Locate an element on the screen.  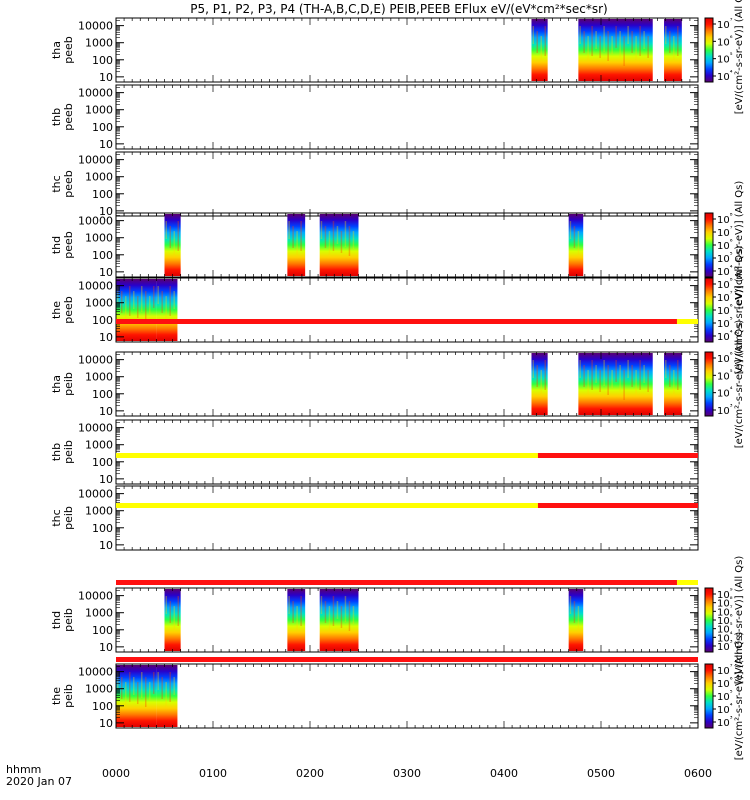
panel-name: thepeib is located at coordinates (62, 696).